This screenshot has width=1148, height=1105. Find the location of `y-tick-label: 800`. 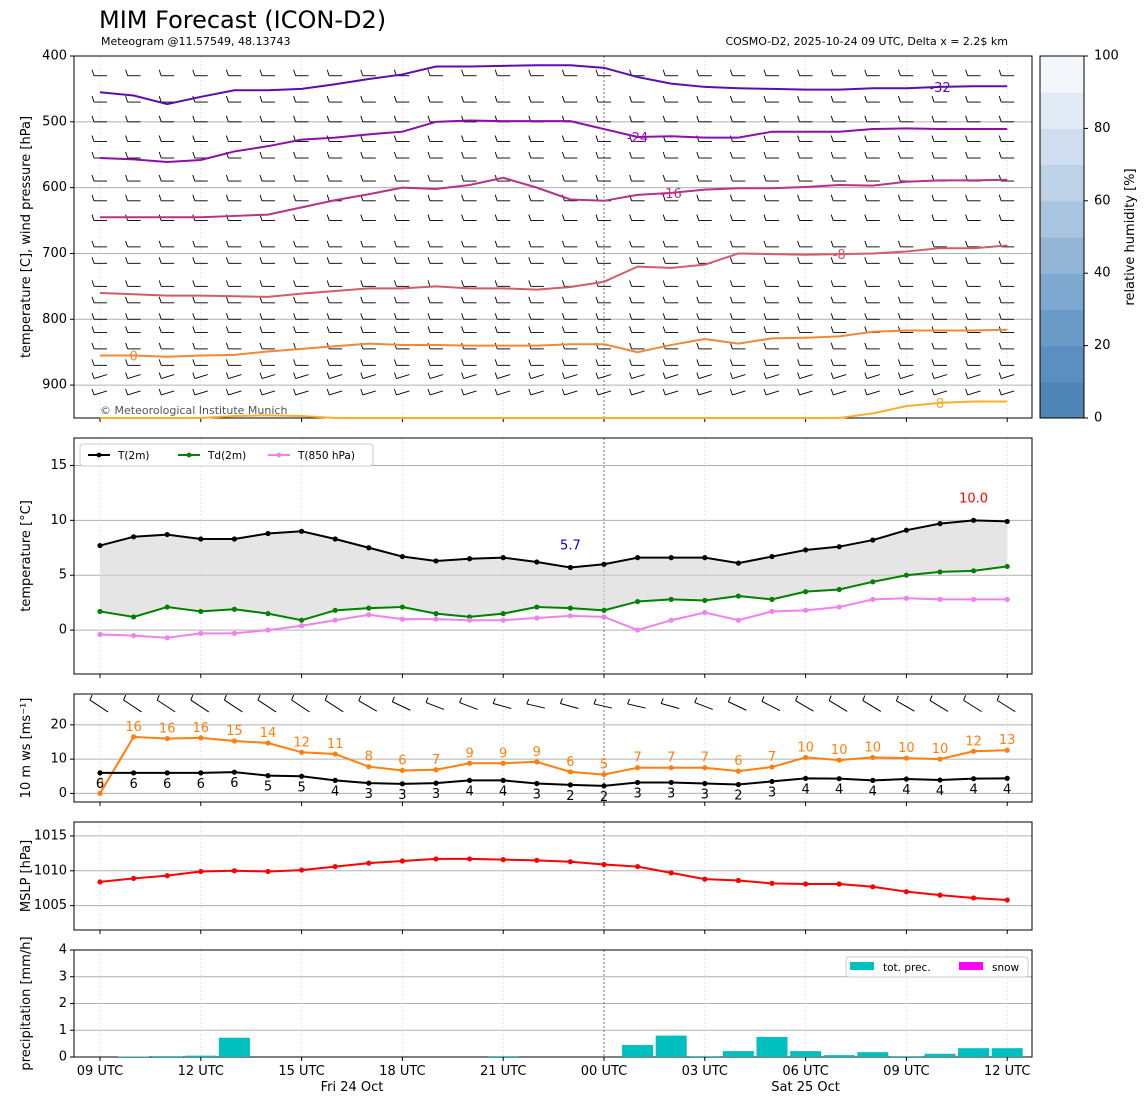

y-tick-label: 800 is located at coordinates (54, 319).